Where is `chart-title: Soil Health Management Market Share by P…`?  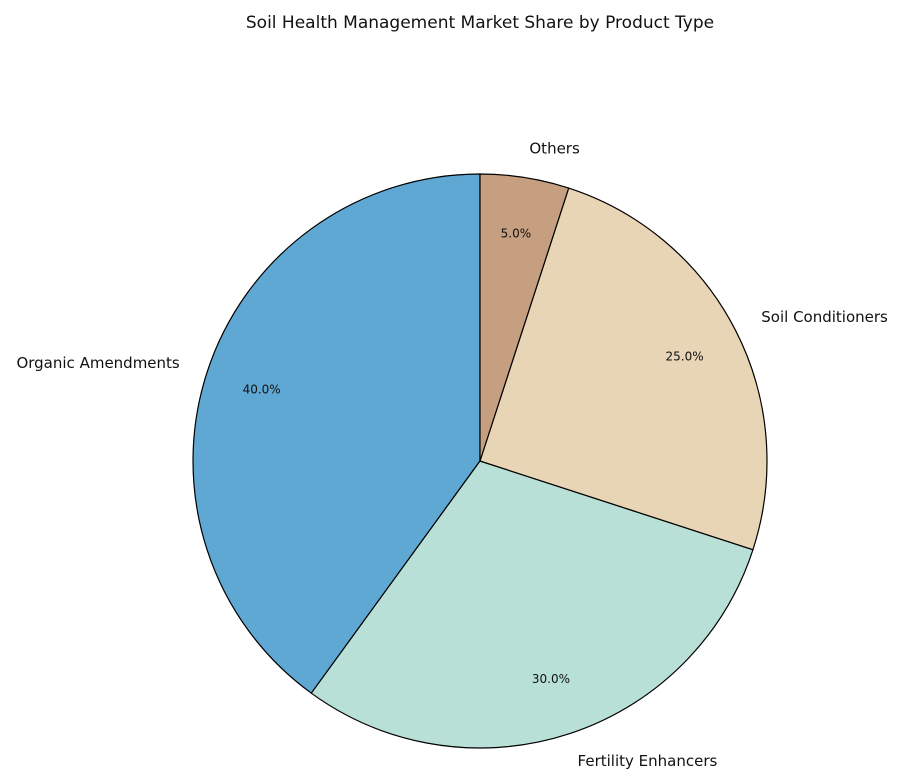 chart-title: Soil Health Management Market Share by P… is located at coordinates (480, 23).